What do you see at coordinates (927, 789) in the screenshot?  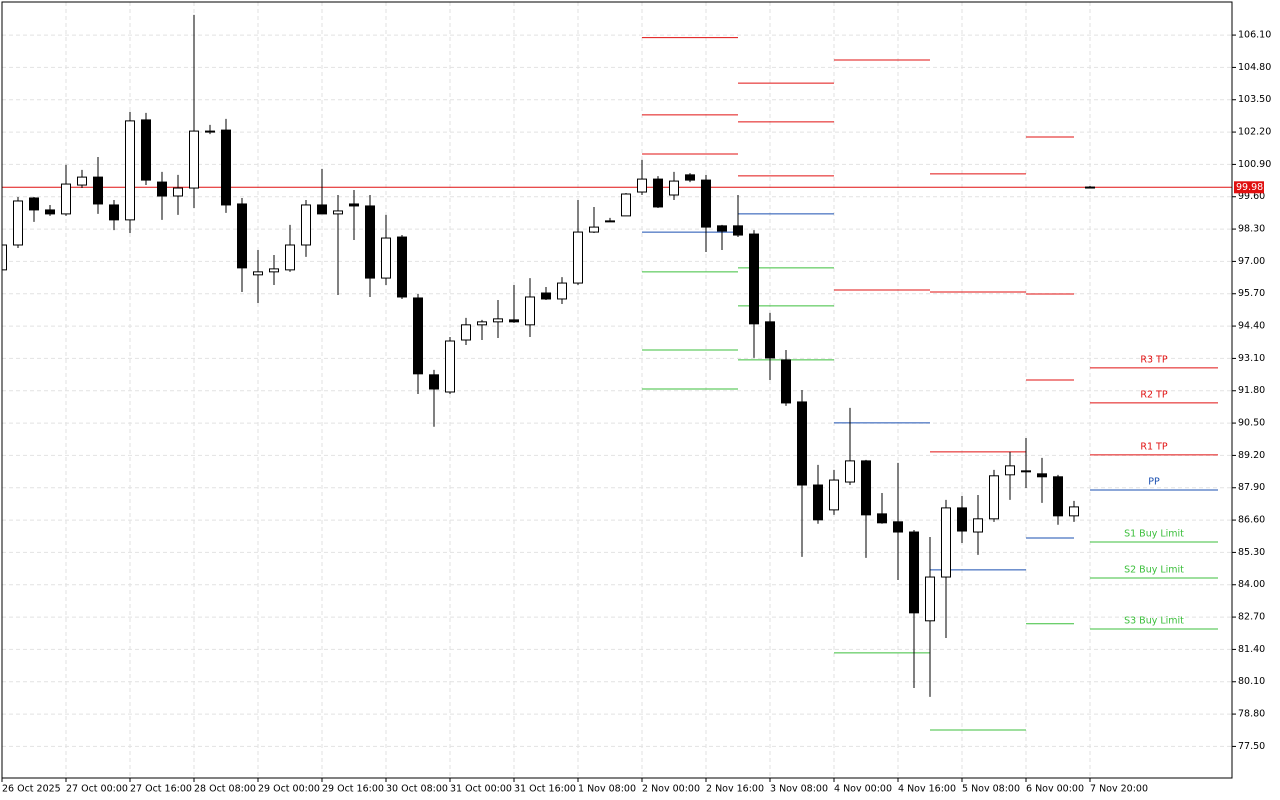 I see `x-tick-label: 4 Nov 16:00` at bounding box center [927, 789].